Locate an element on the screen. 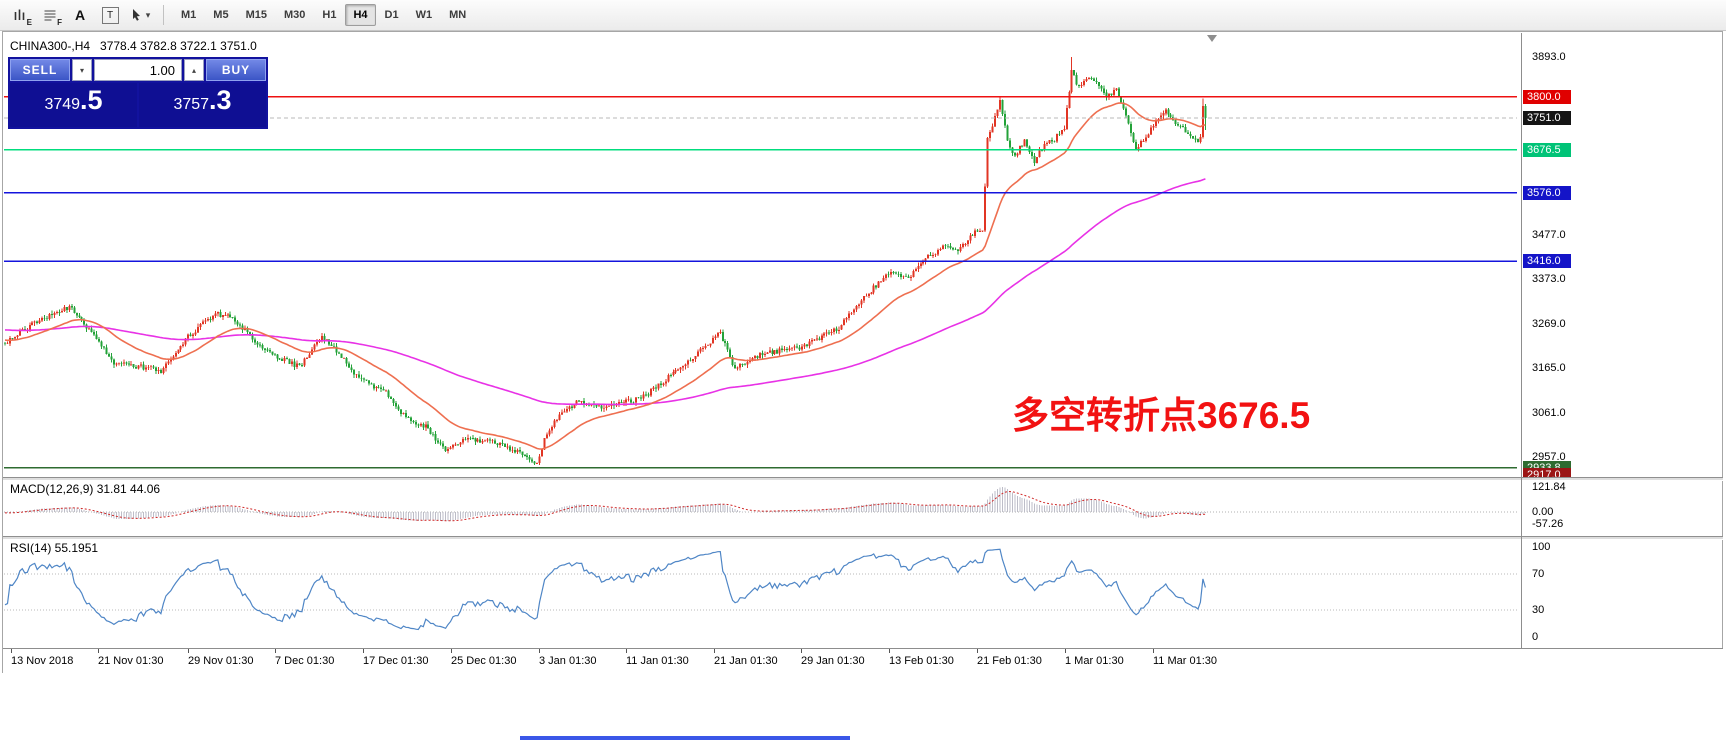 This screenshot has width=1726, height=741. text-a-icon: A is located at coordinates (80, 15).